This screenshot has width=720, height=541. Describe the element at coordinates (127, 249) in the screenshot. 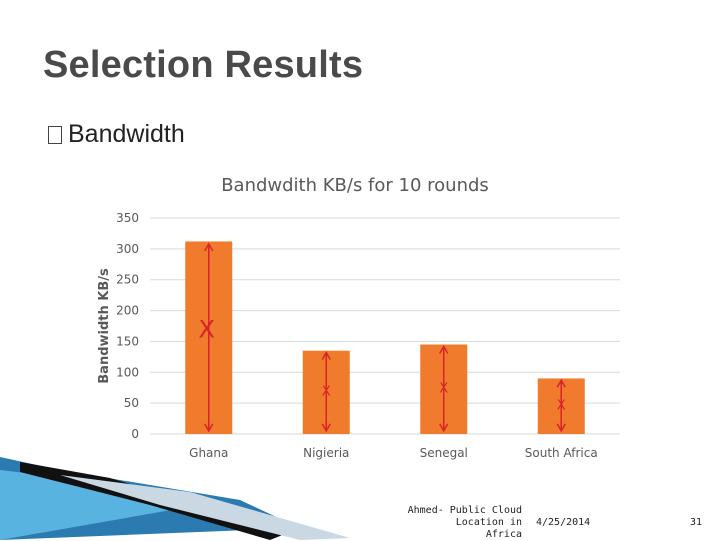

I see `y-tick-label: 300` at that location.